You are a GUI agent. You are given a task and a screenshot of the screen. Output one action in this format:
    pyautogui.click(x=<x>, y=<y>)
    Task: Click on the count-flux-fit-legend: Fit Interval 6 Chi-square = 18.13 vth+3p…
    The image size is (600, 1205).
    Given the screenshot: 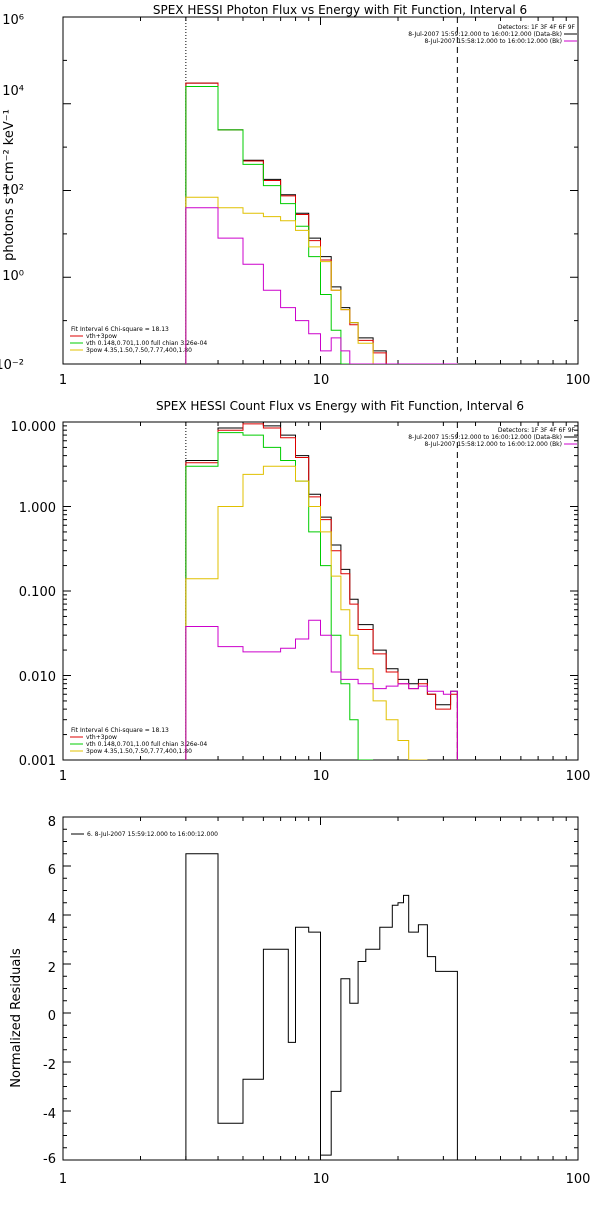 What is the action you would take?
    pyautogui.click(x=138, y=741)
    